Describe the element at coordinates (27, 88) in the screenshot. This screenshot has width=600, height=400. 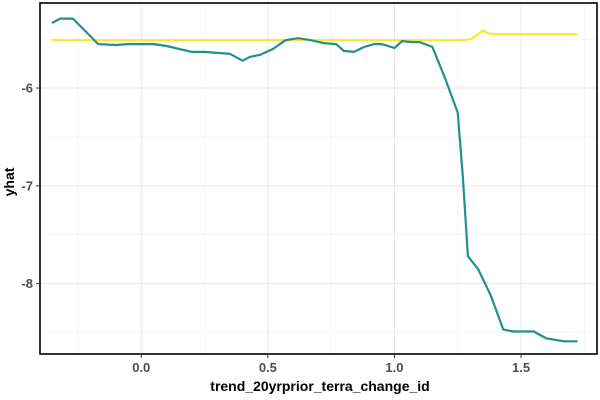
I see `y-tick-label: -6` at that location.